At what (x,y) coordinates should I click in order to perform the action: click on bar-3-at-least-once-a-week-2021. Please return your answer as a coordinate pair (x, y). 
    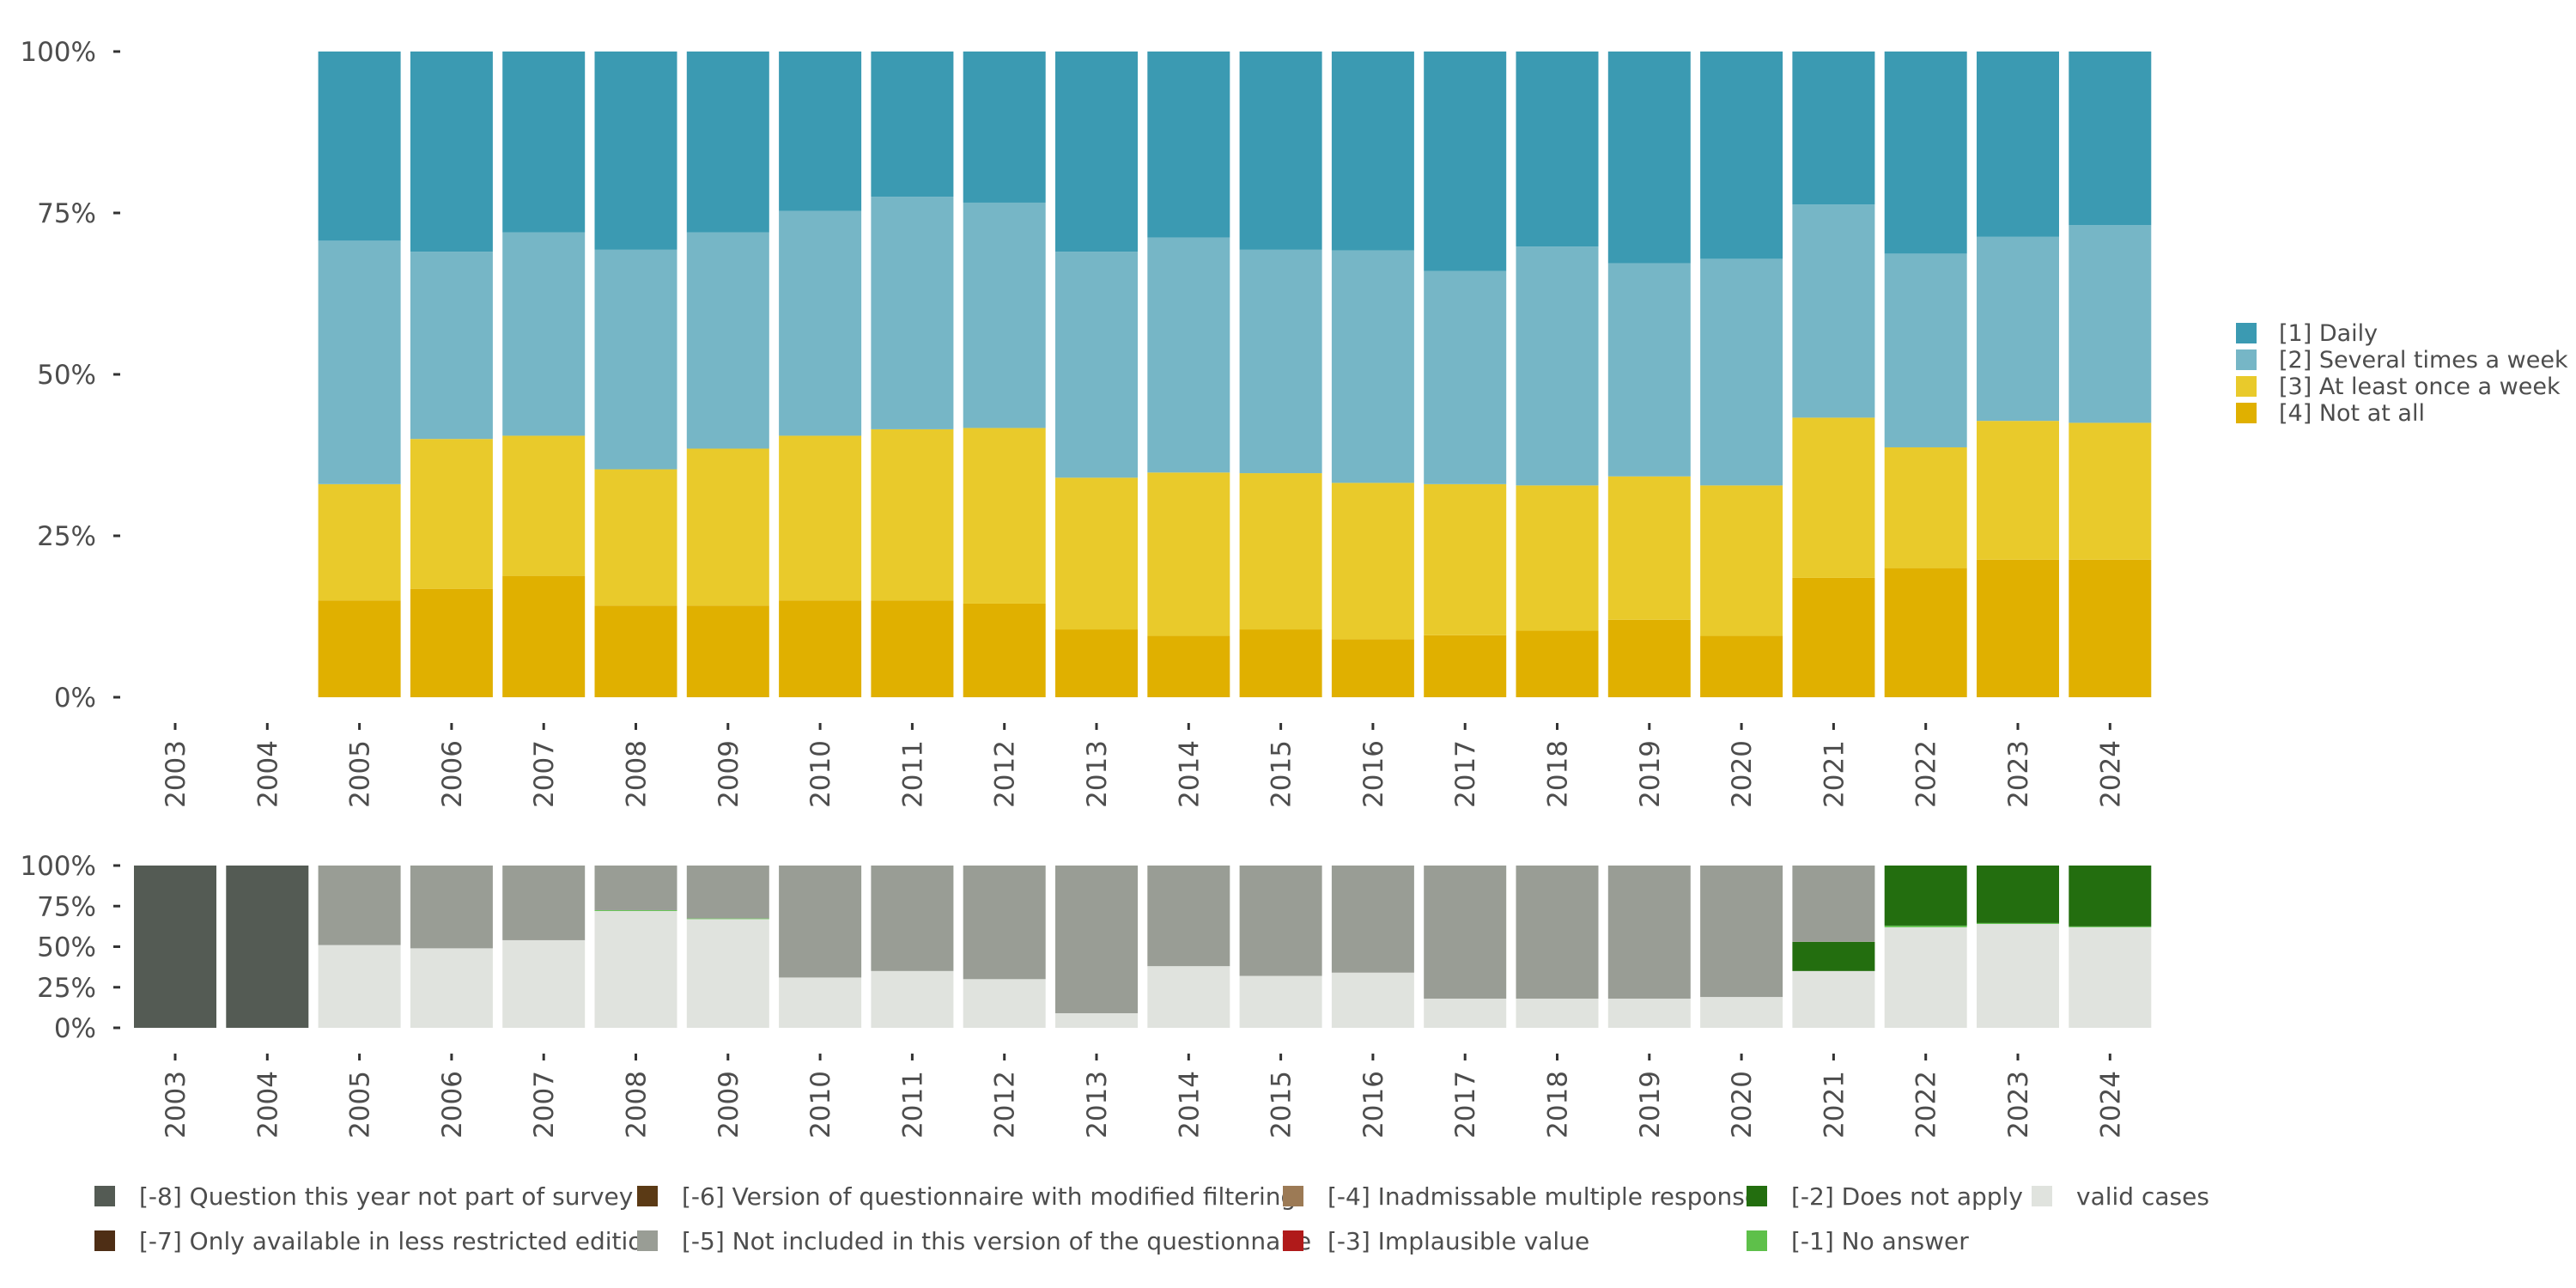
    Looking at the image, I should click on (1834, 497).